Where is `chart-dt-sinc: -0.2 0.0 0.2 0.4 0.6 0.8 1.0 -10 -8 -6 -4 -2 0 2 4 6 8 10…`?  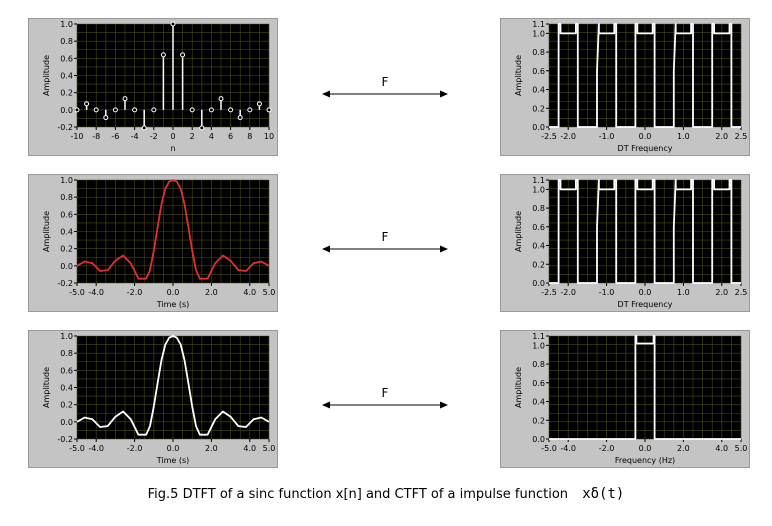 chart-dt-sinc: -0.2 0.0 0.2 0.4 0.6 0.8 1.0 -10 -8 -6 -4 -2 0 2 4 6 8 10… is located at coordinates (158, 86).